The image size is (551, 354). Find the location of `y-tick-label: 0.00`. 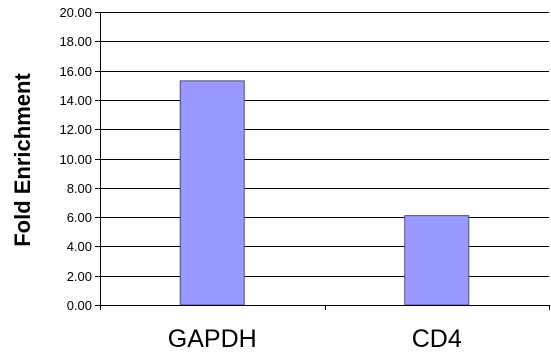

y-tick-label: 0.00 is located at coordinates (79, 305).